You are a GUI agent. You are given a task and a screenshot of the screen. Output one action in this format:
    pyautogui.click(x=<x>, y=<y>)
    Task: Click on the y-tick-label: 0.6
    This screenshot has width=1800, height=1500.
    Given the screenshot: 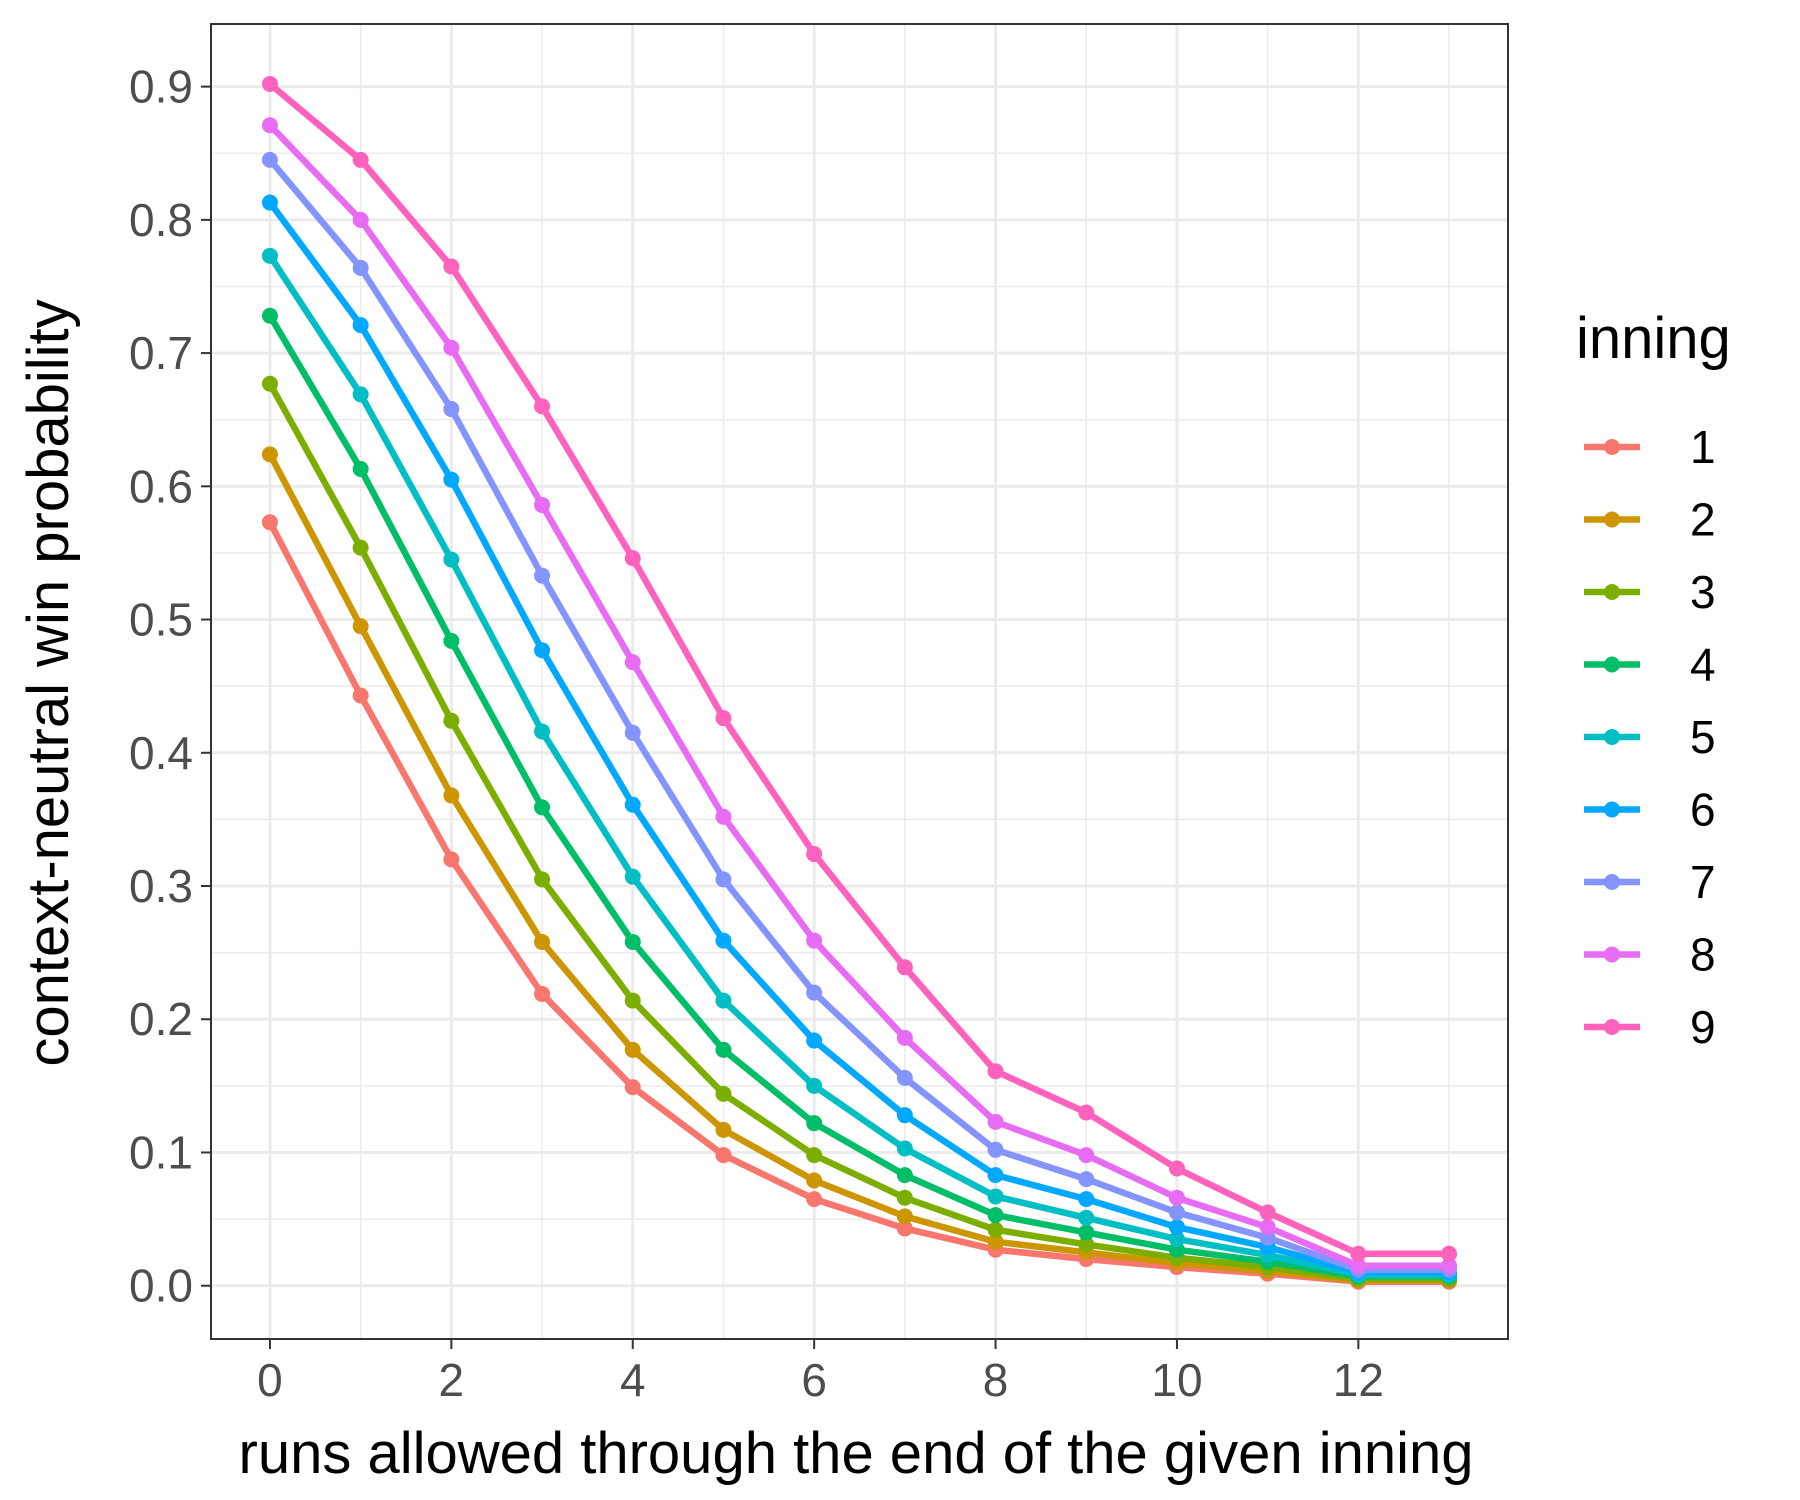 What is the action you would take?
    pyautogui.click(x=161, y=486)
    